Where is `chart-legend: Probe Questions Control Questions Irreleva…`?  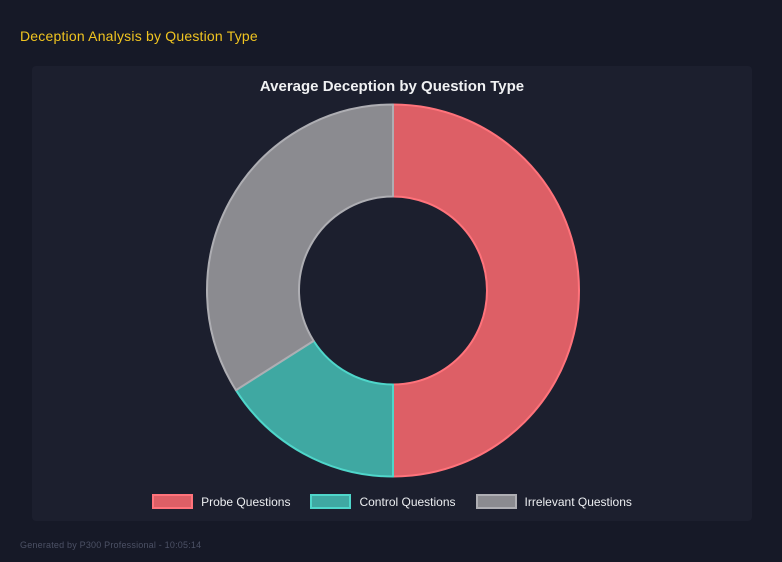
chart-legend: Probe Questions Control Questions Irreleva… is located at coordinates (392, 501).